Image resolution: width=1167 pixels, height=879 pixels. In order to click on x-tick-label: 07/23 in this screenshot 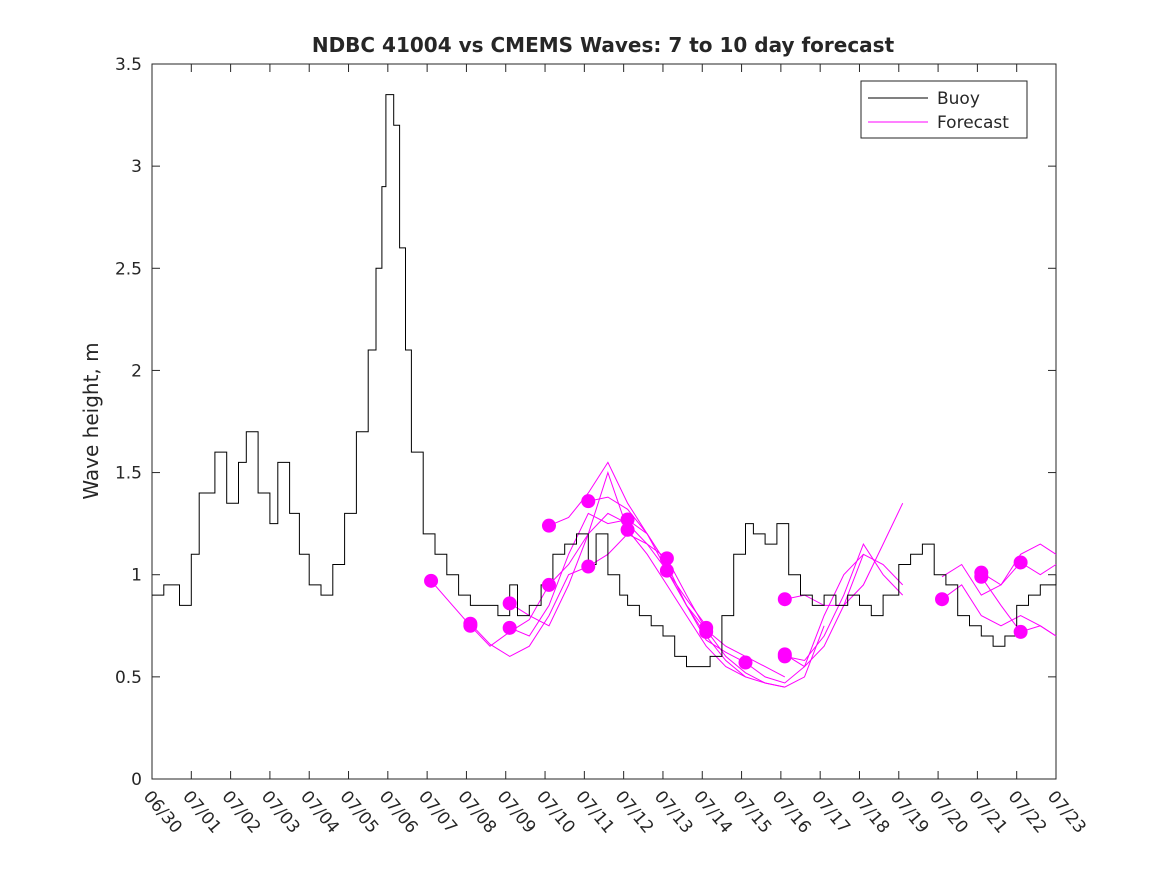, I will do `click(1066, 812)`.